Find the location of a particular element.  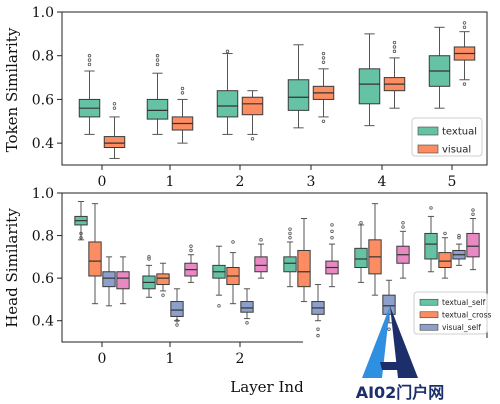

legend-entry-textual_self: textual_self is located at coordinates (464, 302).